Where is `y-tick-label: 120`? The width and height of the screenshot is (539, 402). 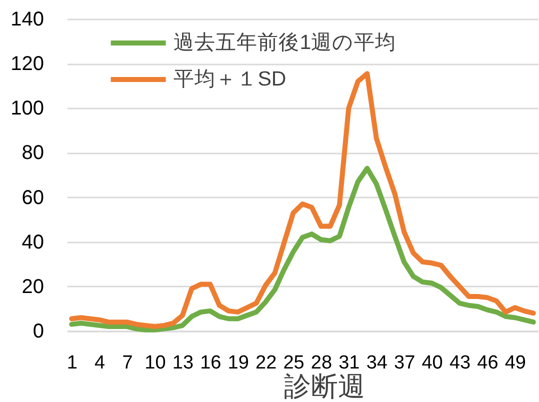
y-tick-label: 120 is located at coordinates (27, 64).